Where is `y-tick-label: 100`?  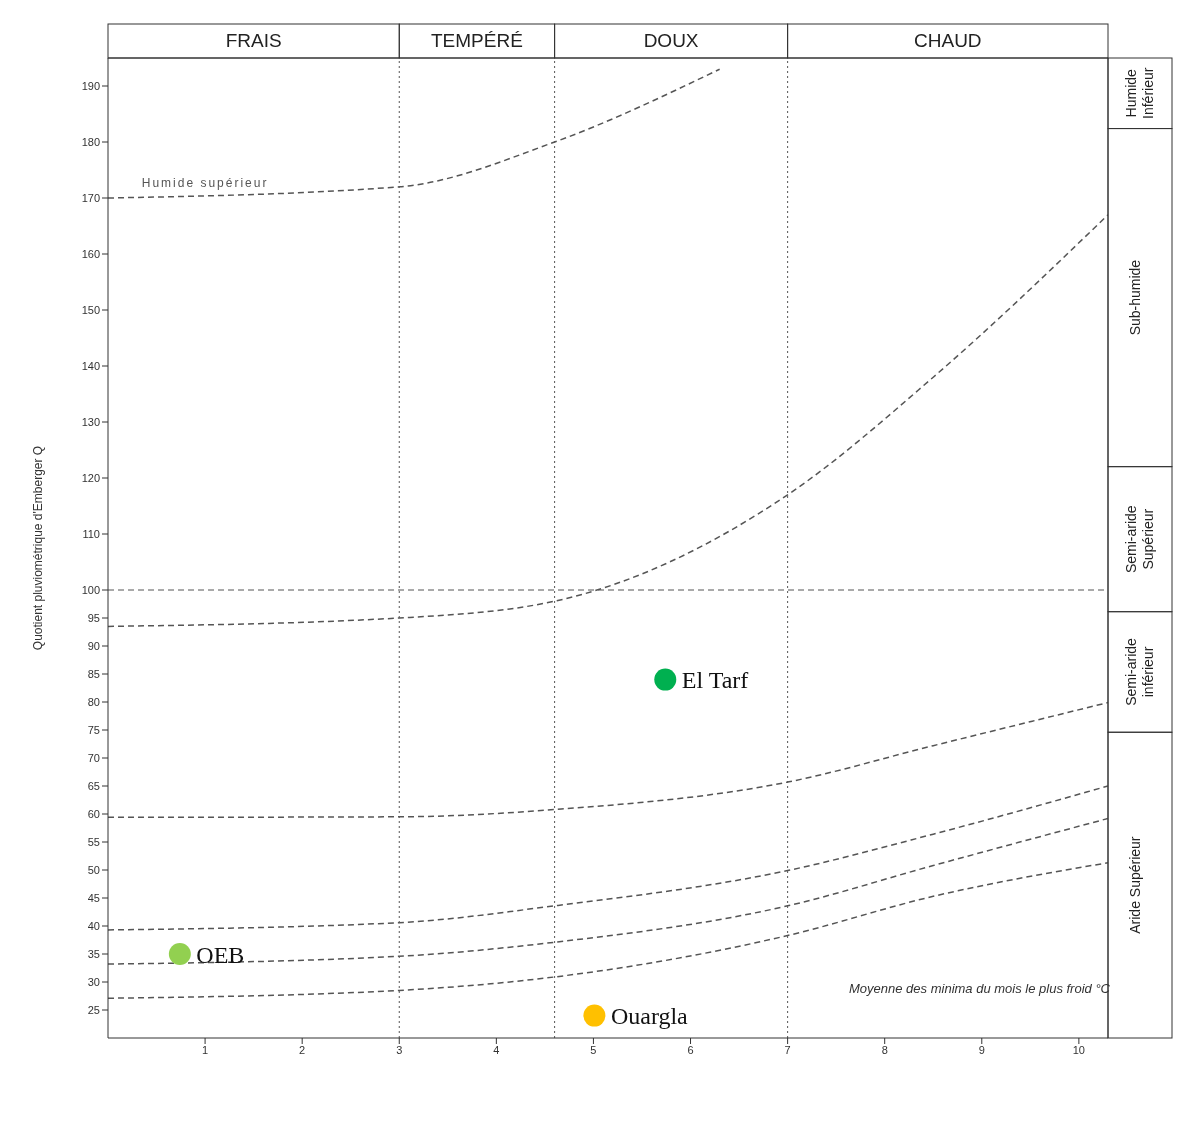 y-tick-label: 100 is located at coordinates (90, 589).